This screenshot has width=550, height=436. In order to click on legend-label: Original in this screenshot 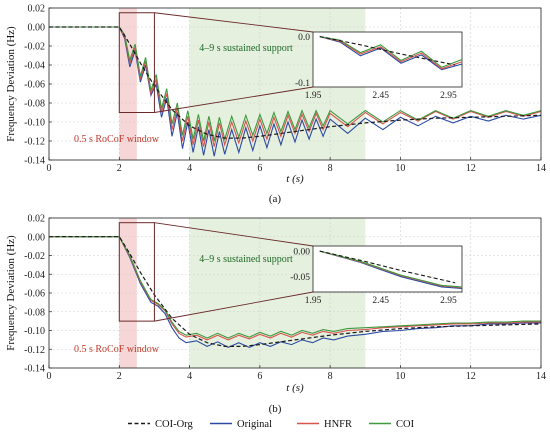, I will do `click(254, 424)`.